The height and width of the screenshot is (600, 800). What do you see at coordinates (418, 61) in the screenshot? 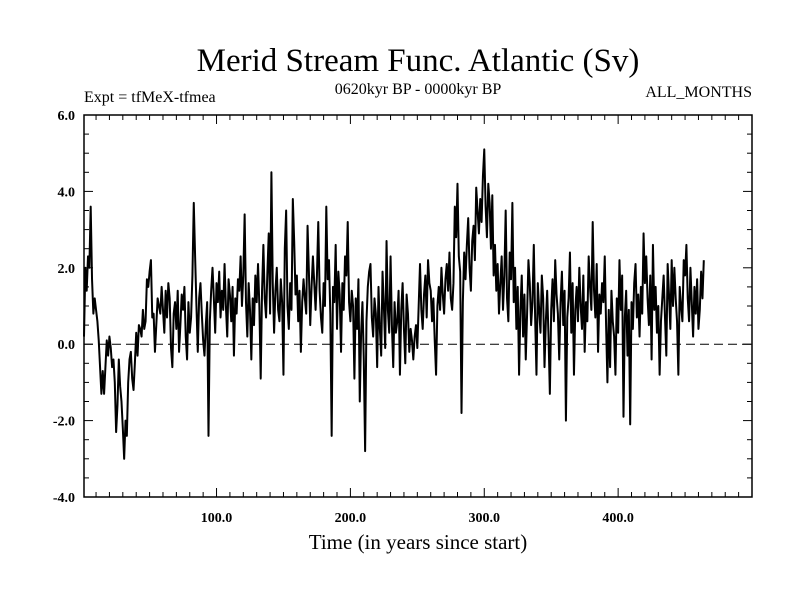
I see `chart-title: Merid Stream Func. Atlantic (Sv)` at bounding box center [418, 61].